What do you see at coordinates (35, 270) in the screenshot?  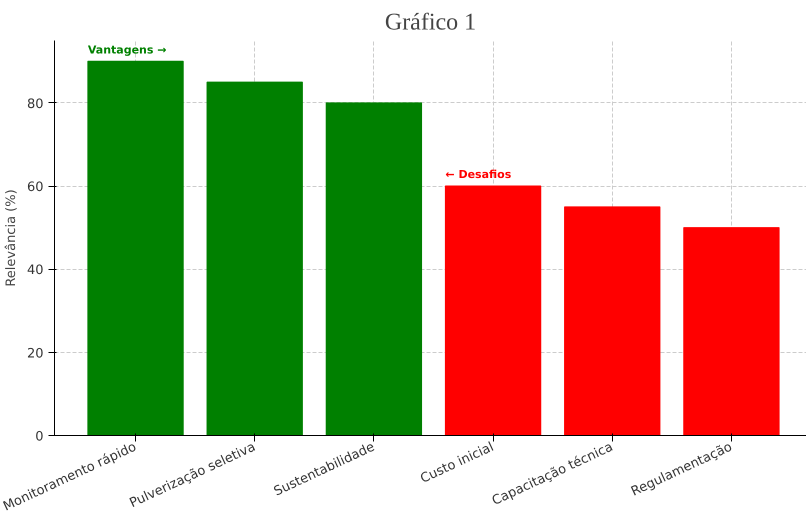 I see `y-tick-label: 40` at bounding box center [35, 270].